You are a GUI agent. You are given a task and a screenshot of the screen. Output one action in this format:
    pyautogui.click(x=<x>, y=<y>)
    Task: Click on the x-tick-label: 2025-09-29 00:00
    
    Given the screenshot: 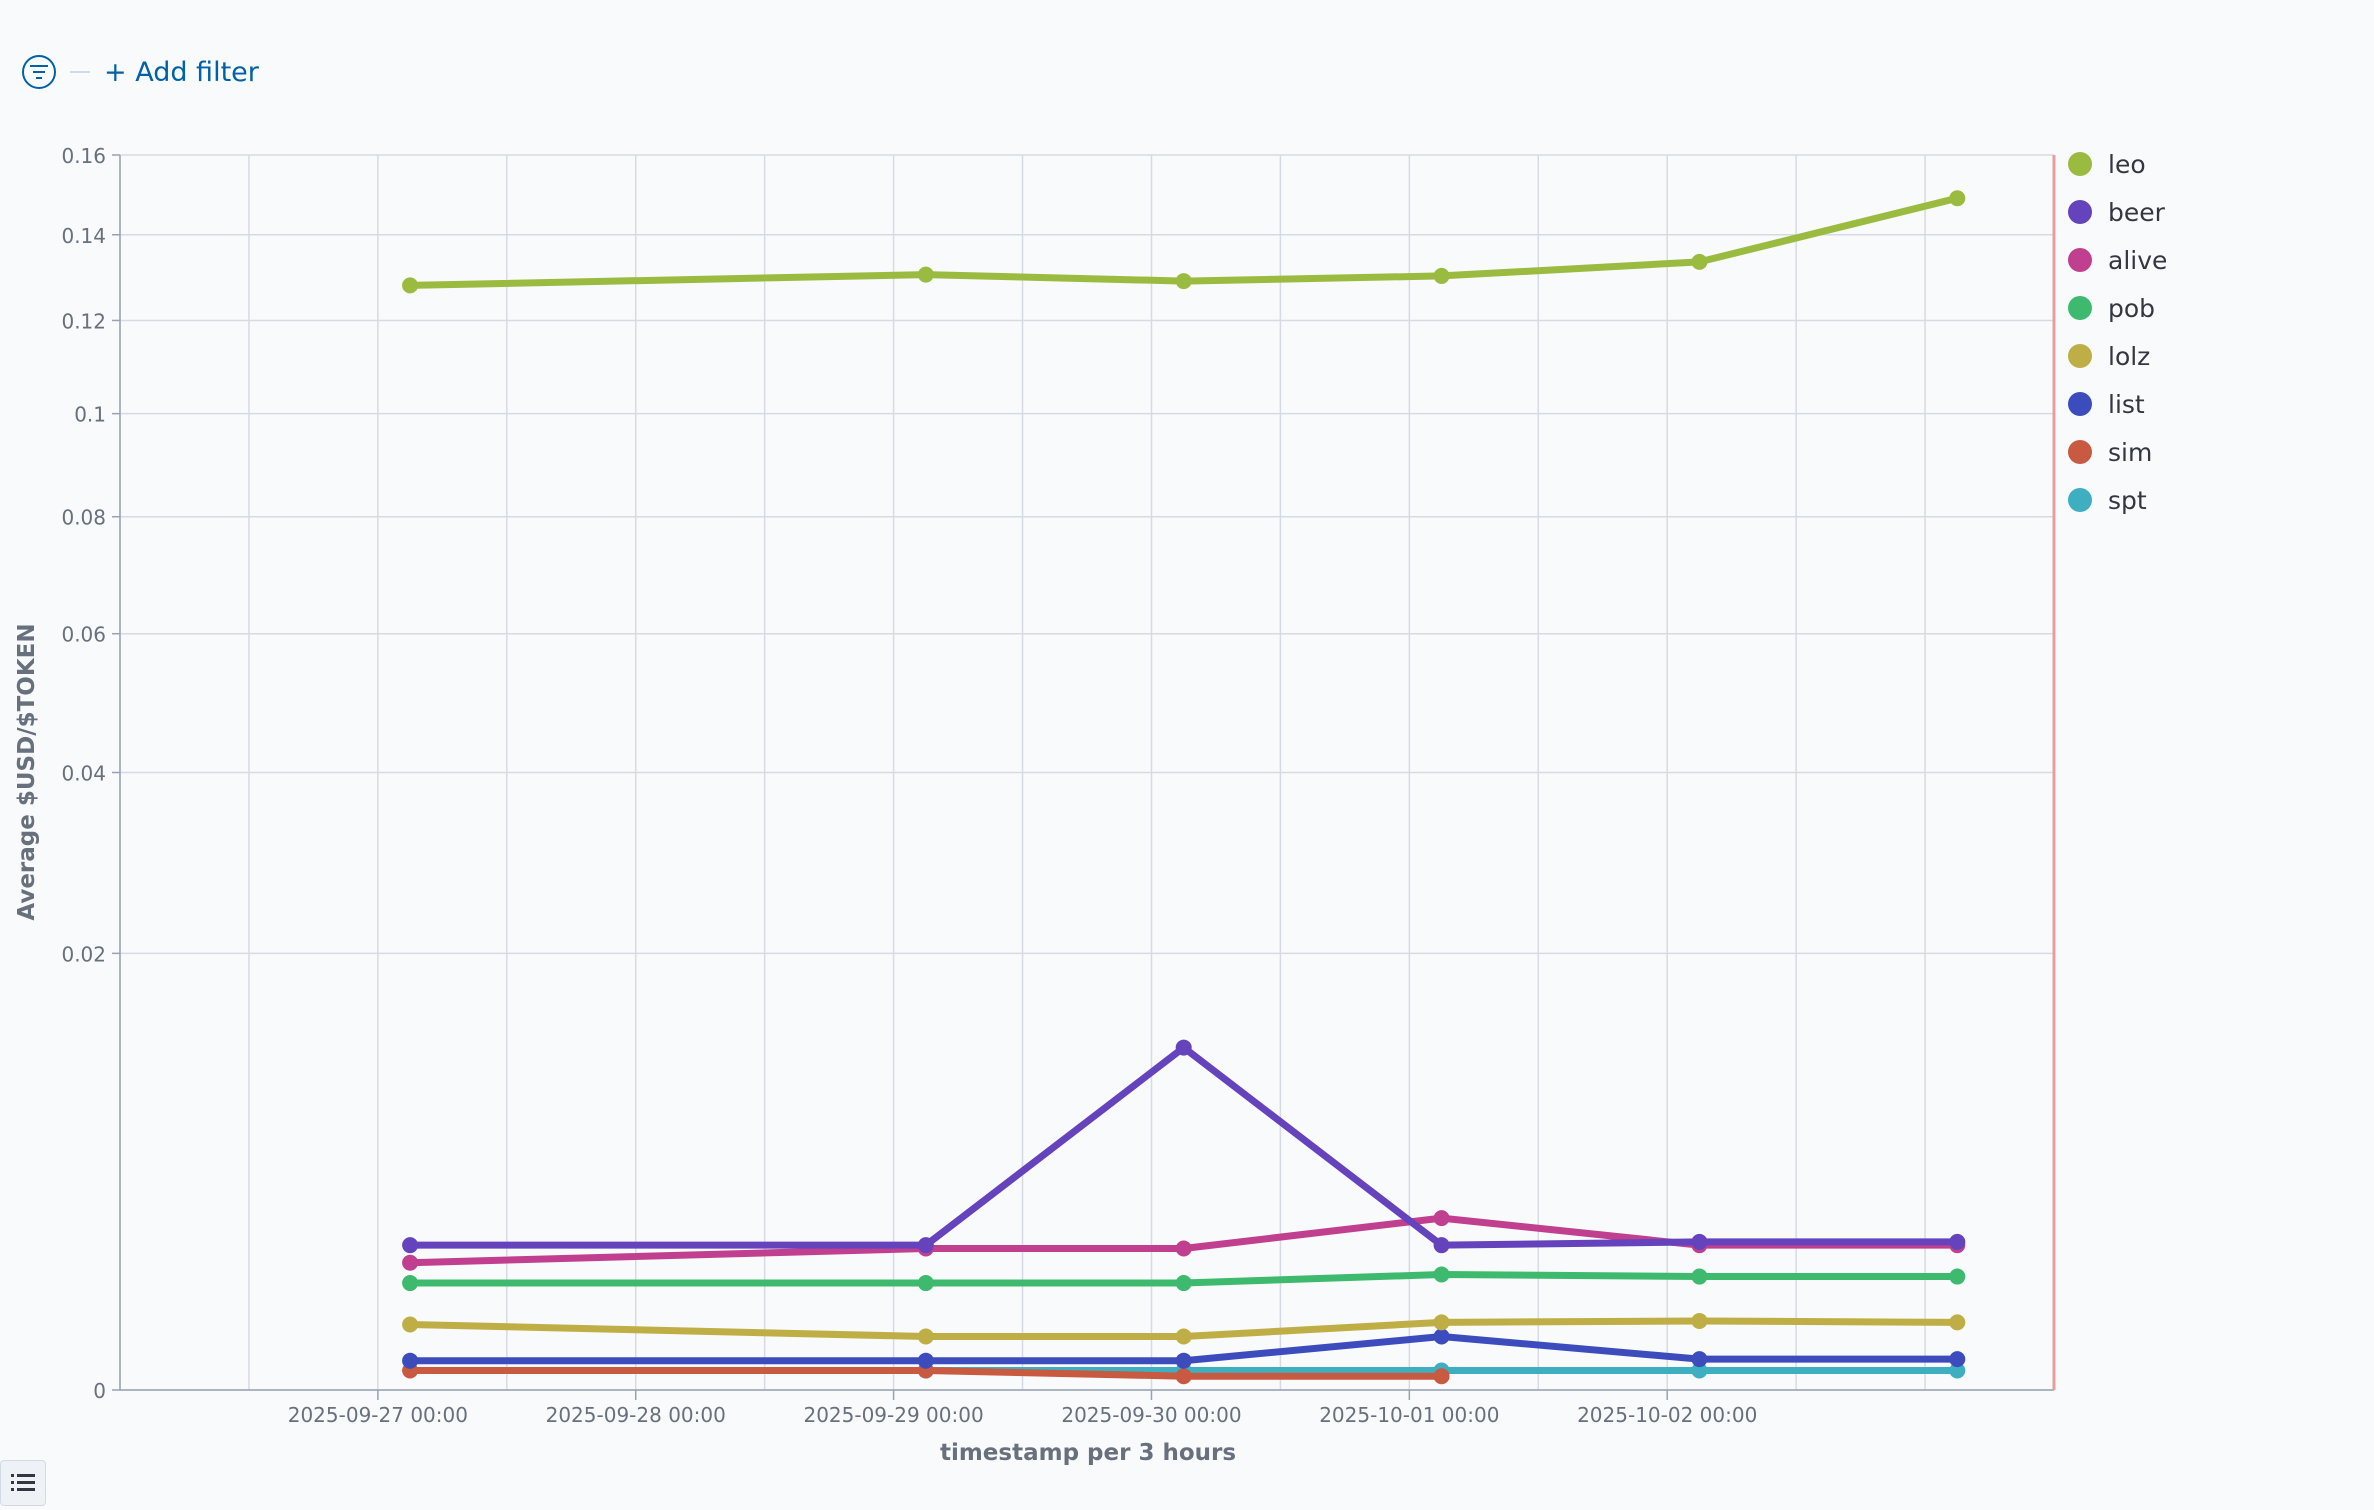 What is the action you would take?
    pyautogui.click(x=893, y=1415)
    